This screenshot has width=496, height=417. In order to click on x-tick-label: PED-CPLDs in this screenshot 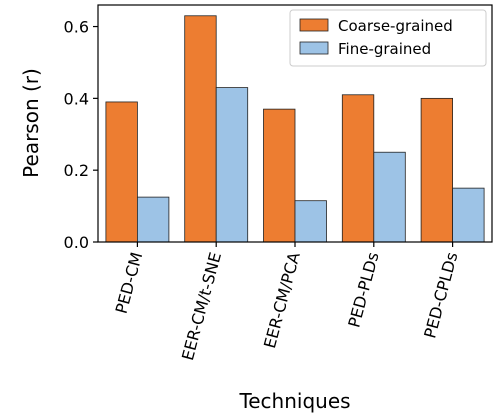, I will do `click(440, 295)`.